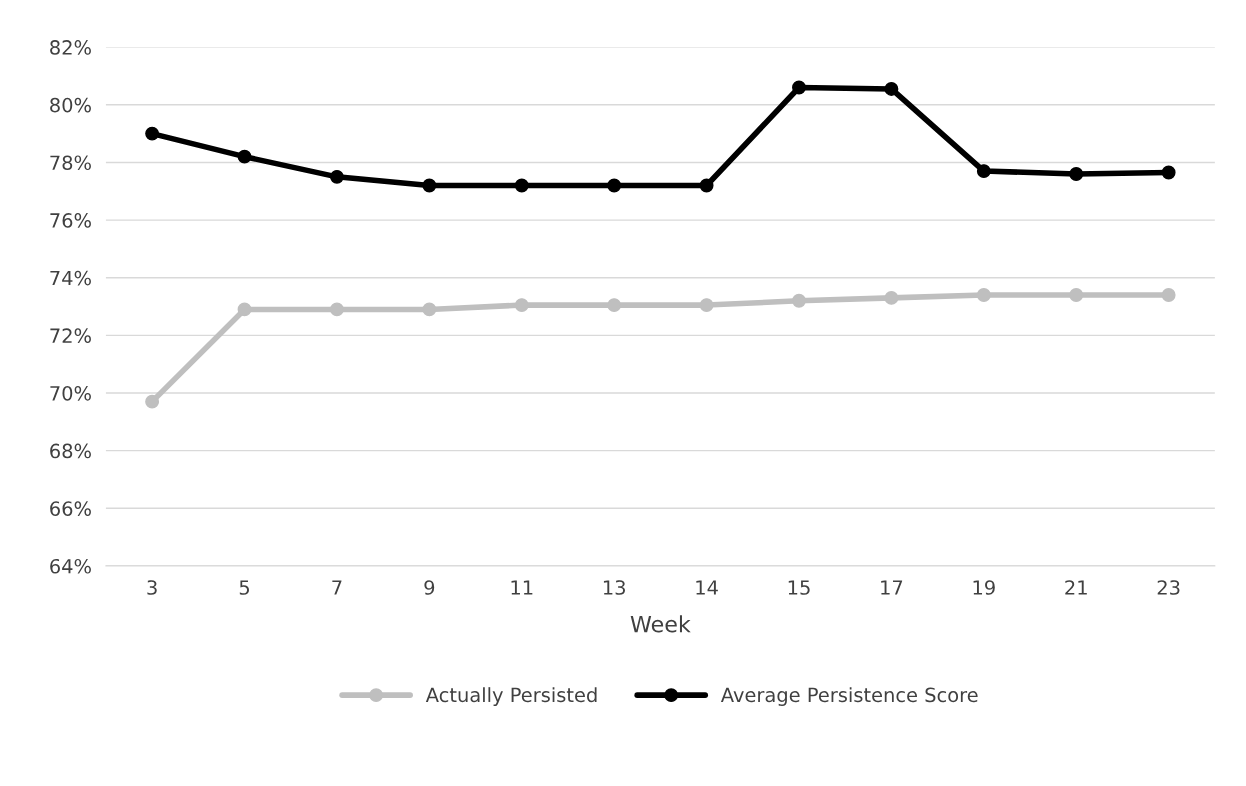  I want to click on x-tick-label: 3, so click(152, 587).